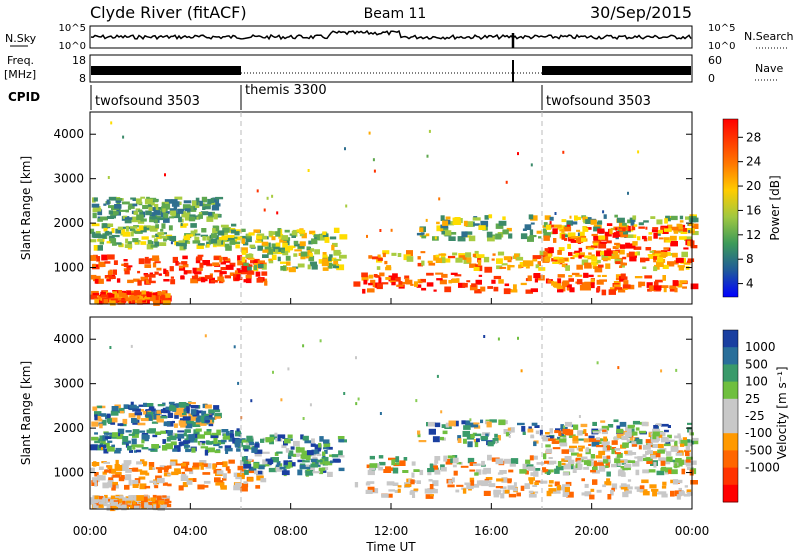 The image size is (800, 554). I want to click on y-tick-label: 1000, so click(68, 268).